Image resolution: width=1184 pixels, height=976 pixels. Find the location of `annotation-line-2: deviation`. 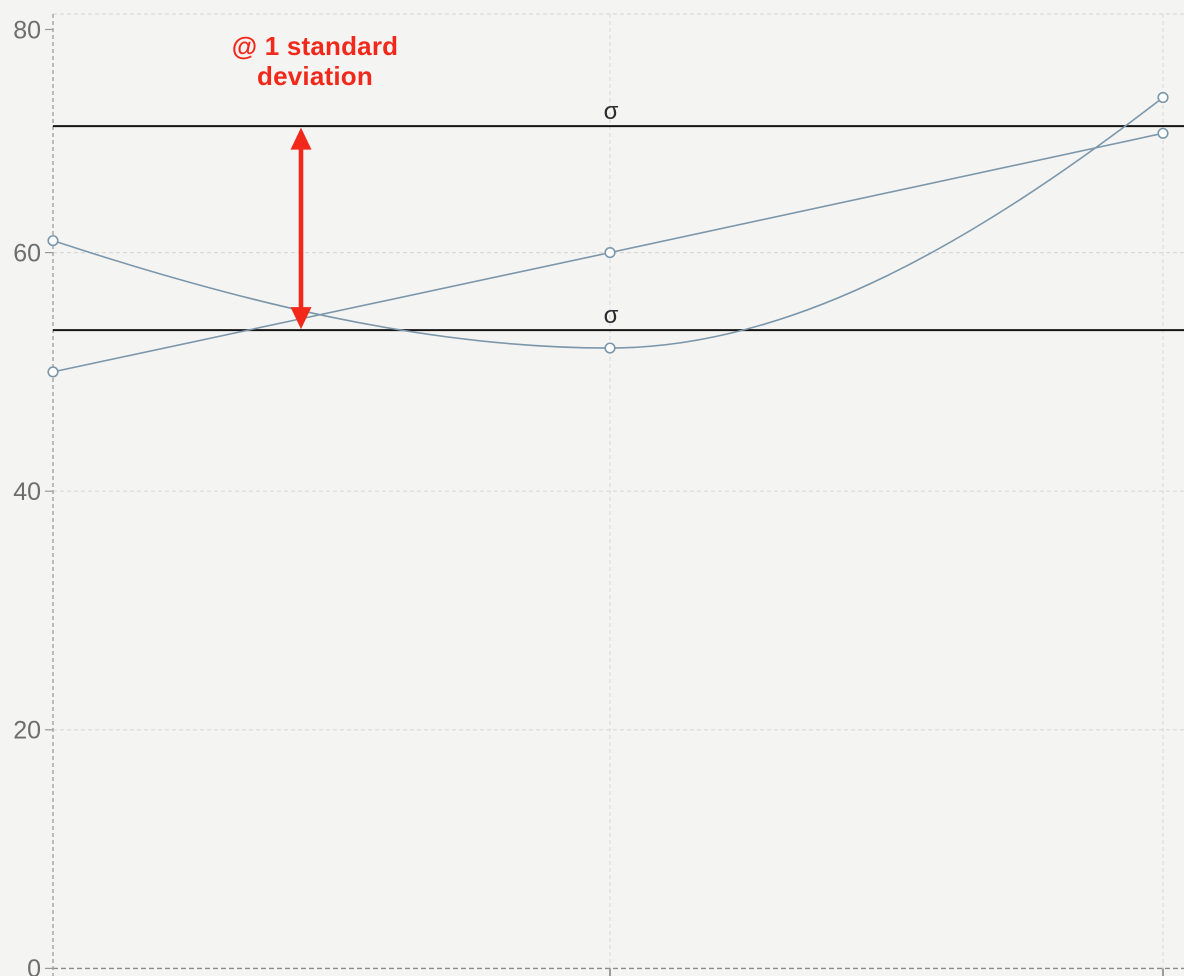

annotation-line-2: deviation is located at coordinates (315, 76).